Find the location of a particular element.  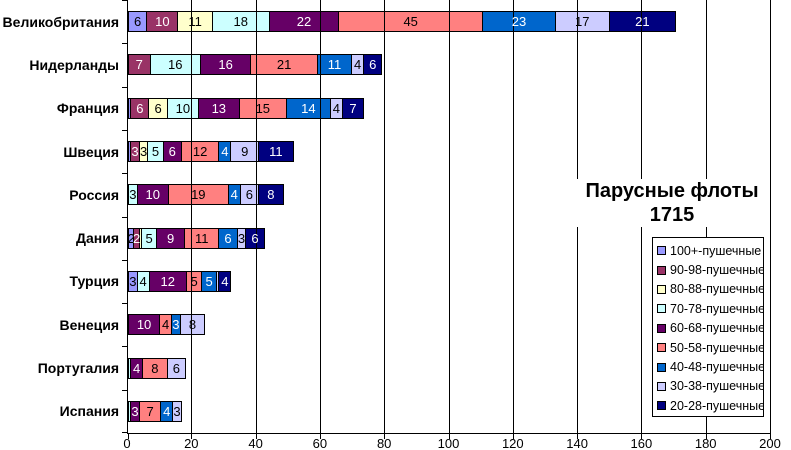

legend-item: 70-78-пушечные is located at coordinates (710, 308).